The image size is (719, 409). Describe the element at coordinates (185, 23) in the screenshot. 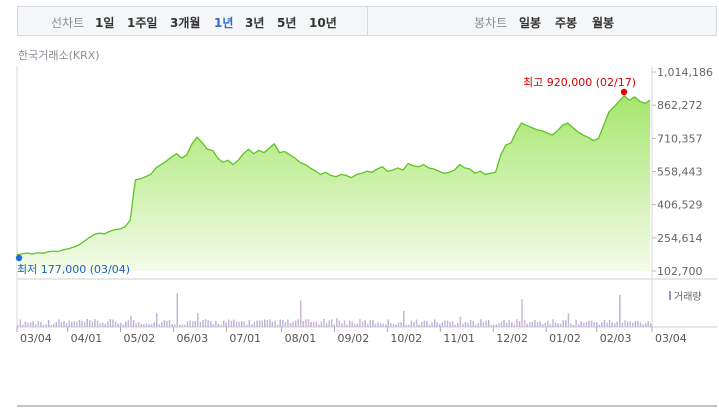

I see `period-3m: 3개월` at that location.